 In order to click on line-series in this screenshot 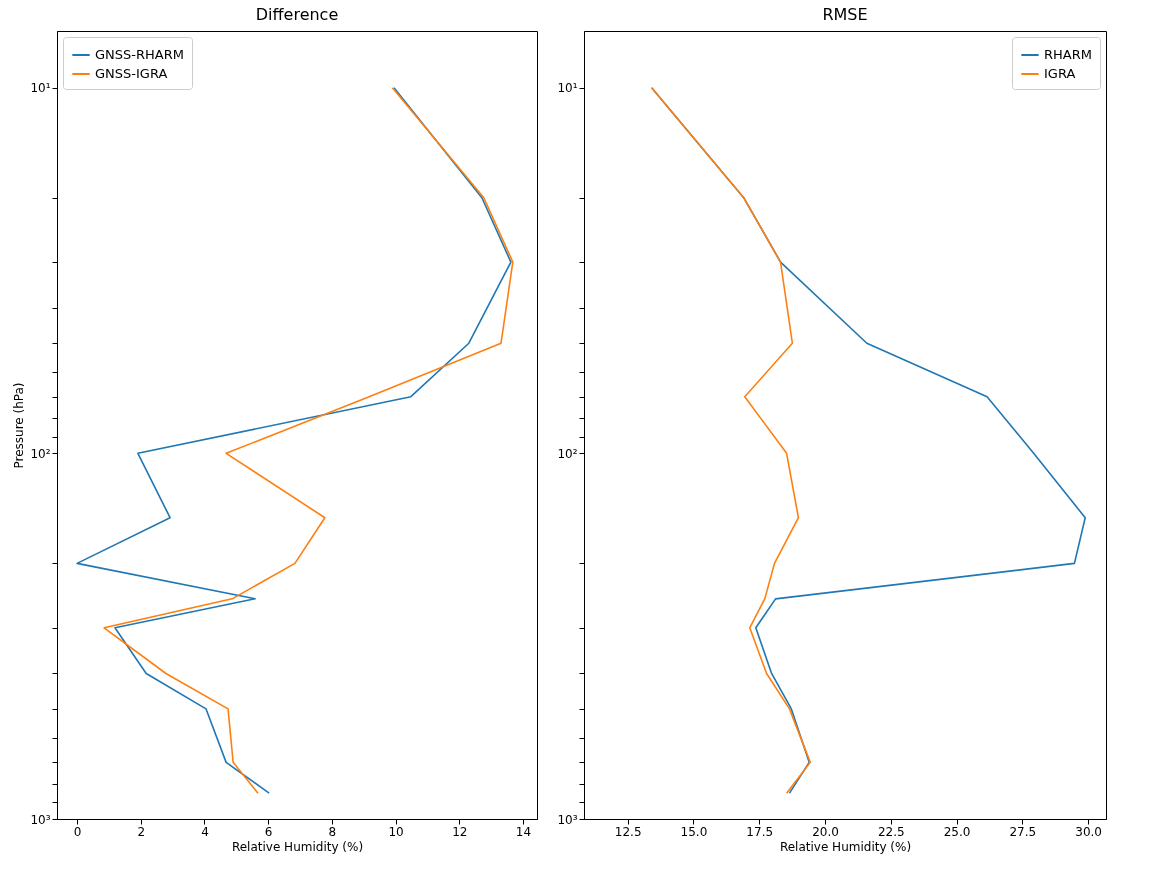, I will do `click(731, 440)`.